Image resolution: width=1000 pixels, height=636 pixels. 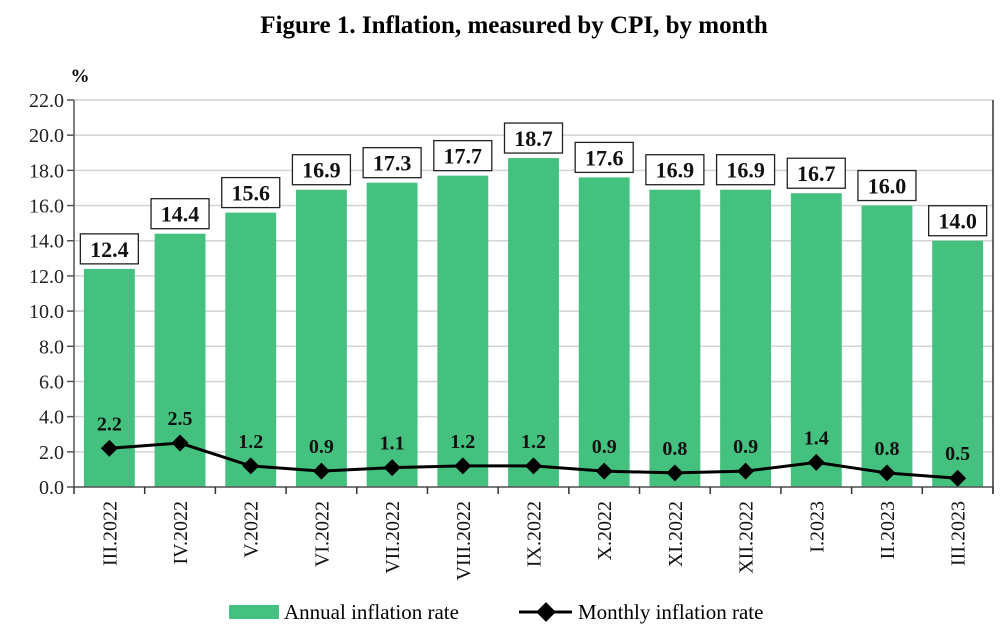 I want to click on y-tick-label: 12.0, so click(x=46, y=277).